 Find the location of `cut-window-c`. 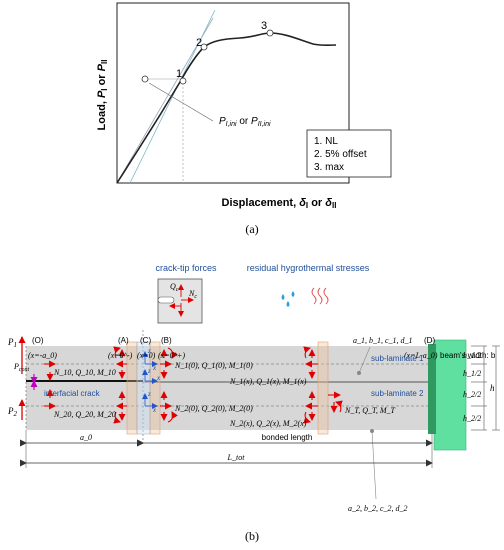

cut-window-c is located at coordinates (143, 388).